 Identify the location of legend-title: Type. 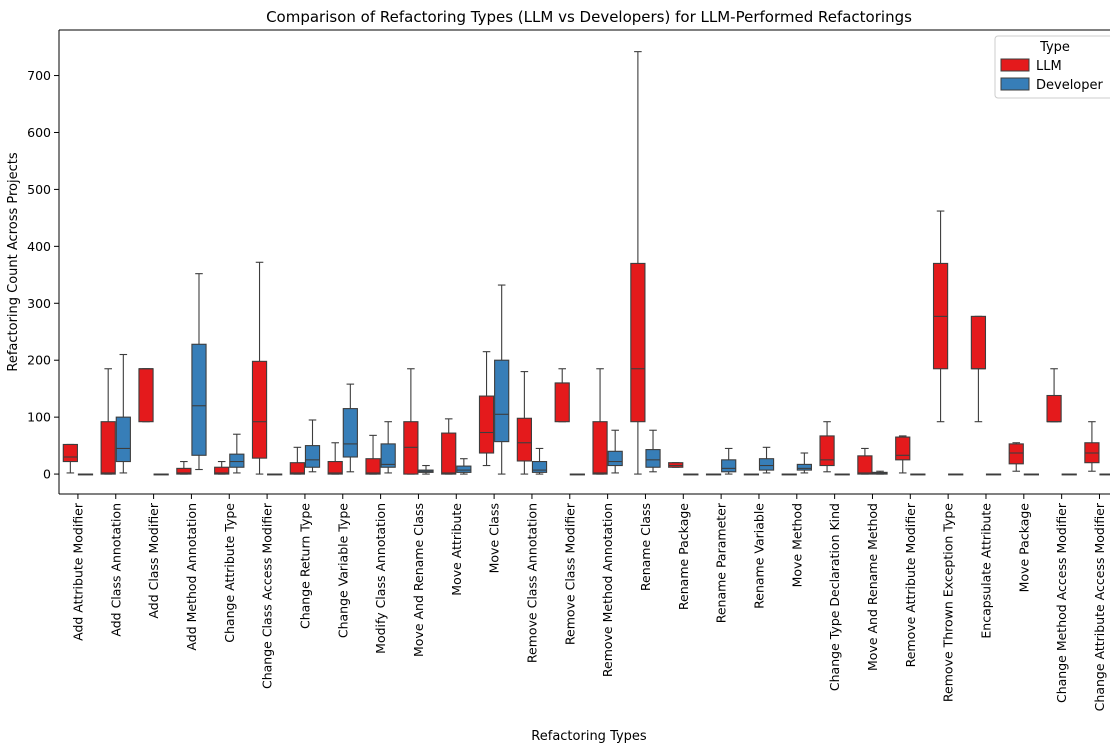
(1054, 47).